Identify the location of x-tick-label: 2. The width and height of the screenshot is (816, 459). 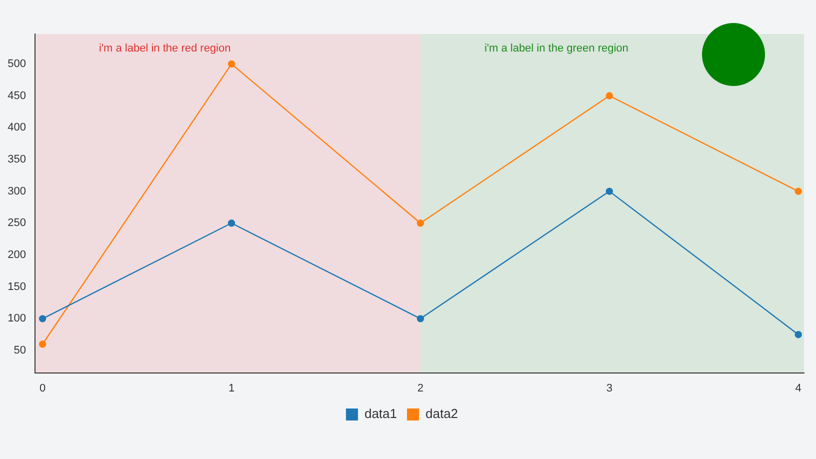
(420, 388).